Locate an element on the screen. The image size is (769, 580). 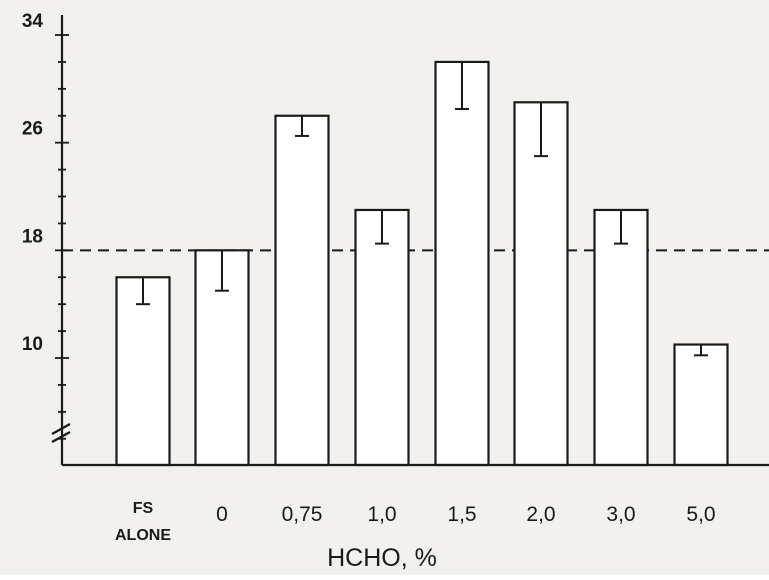
x-tick-label: 0 is located at coordinates (222, 514).